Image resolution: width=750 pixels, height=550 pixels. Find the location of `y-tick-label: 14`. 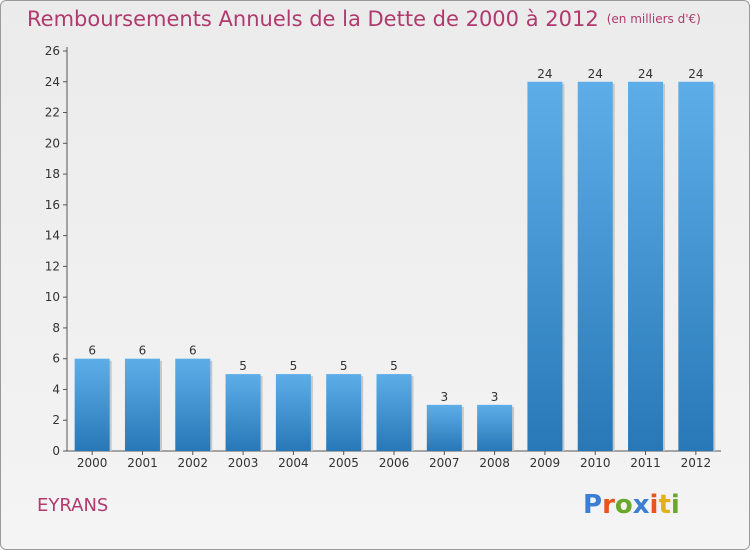

y-tick-label: 14 is located at coordinates (52, 236).